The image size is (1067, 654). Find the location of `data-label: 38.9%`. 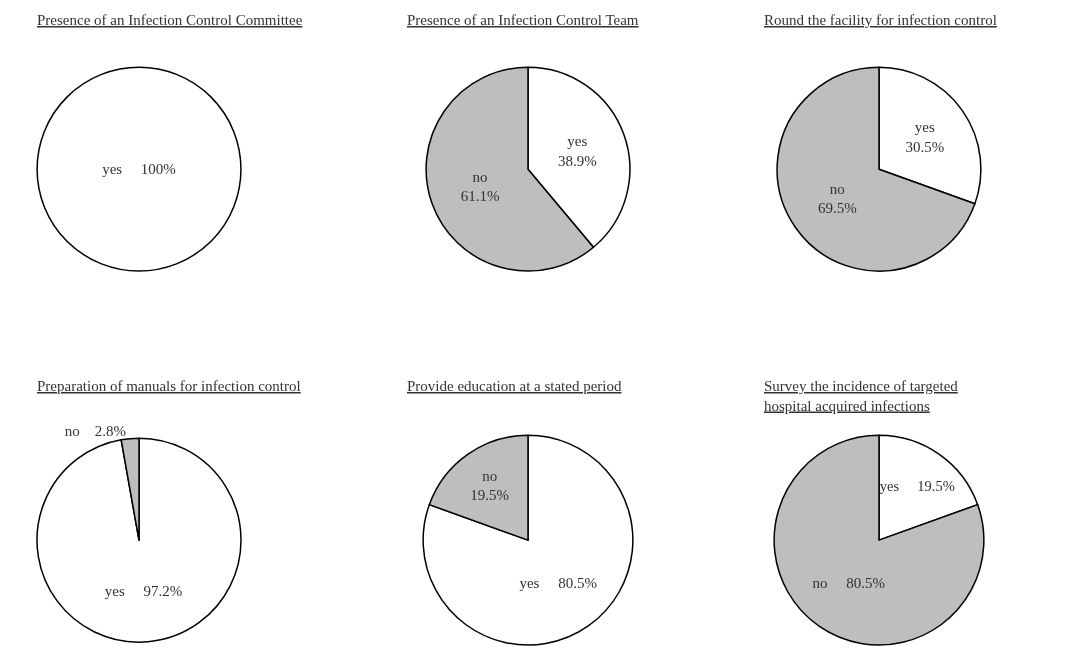

data-label: 38.9% is located at coordinates (577, 160).